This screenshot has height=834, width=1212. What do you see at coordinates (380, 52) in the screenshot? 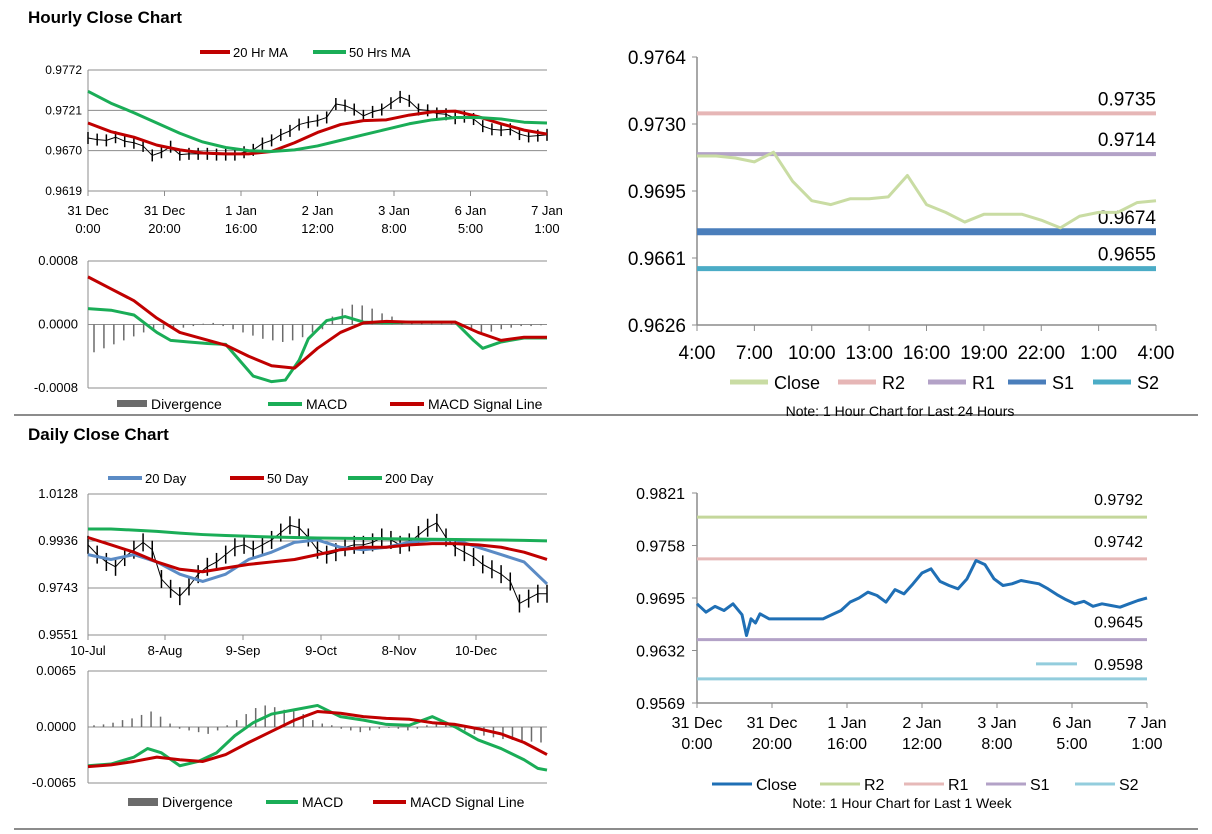
I see `legend-label: 50 Hrs MA` at bounding box center [380, 52].